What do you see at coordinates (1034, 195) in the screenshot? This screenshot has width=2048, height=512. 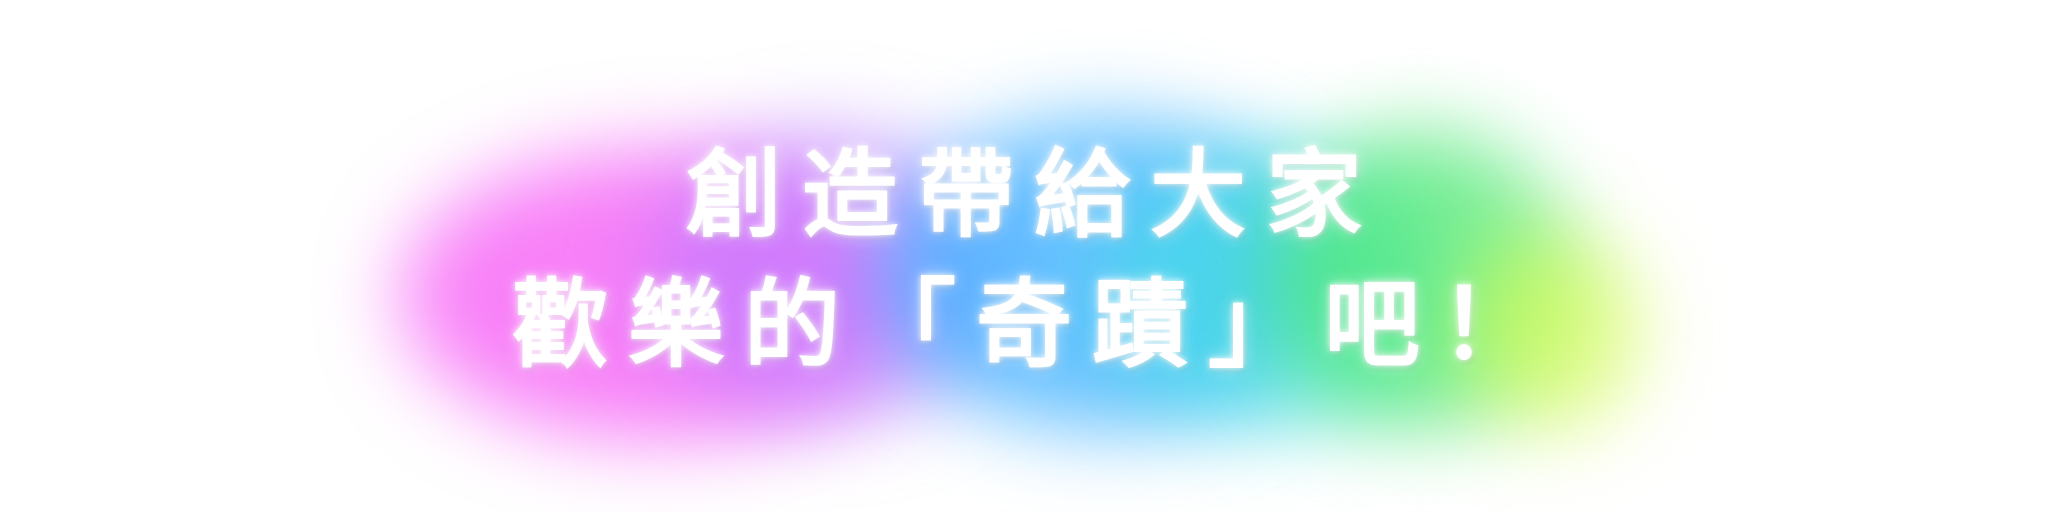 I see `headline-line-1: 創造帶給大家` at bounding box center [1034, 195].